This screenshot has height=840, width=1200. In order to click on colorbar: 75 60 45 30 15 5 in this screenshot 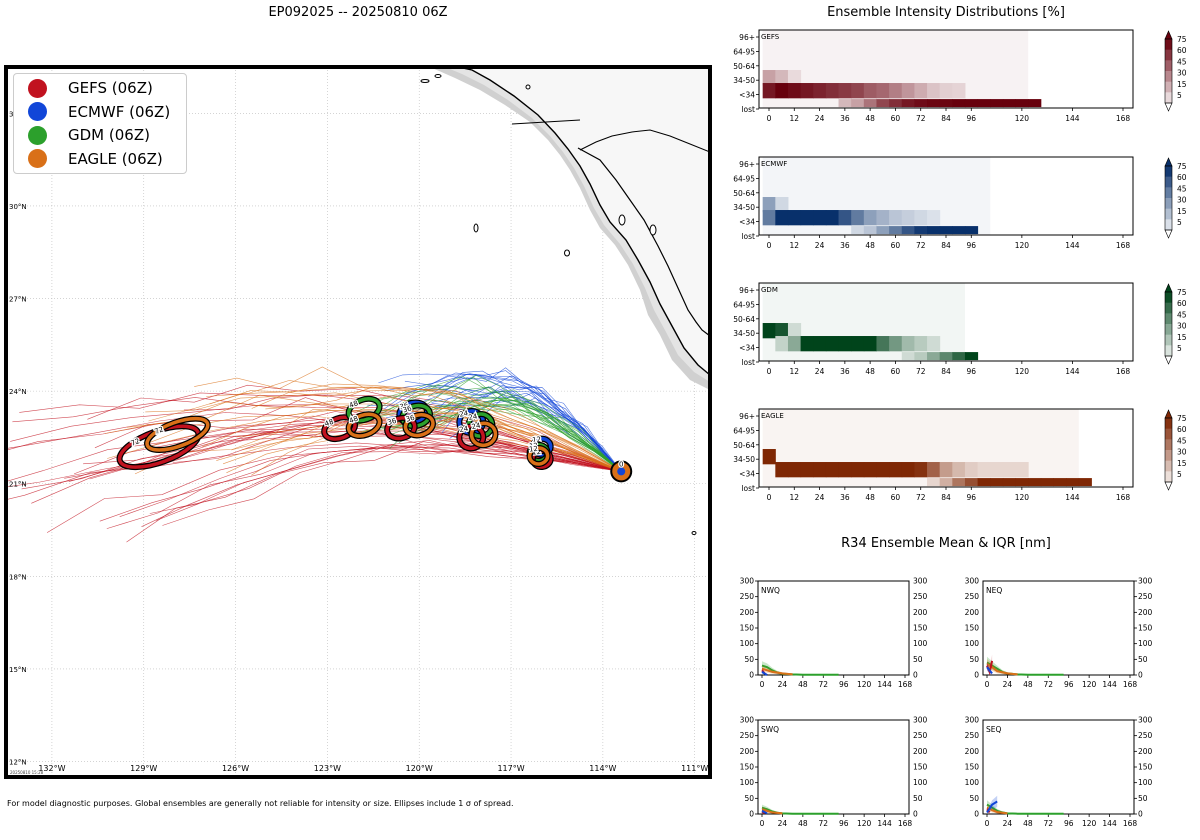, I will do `click(1175, 71)`.